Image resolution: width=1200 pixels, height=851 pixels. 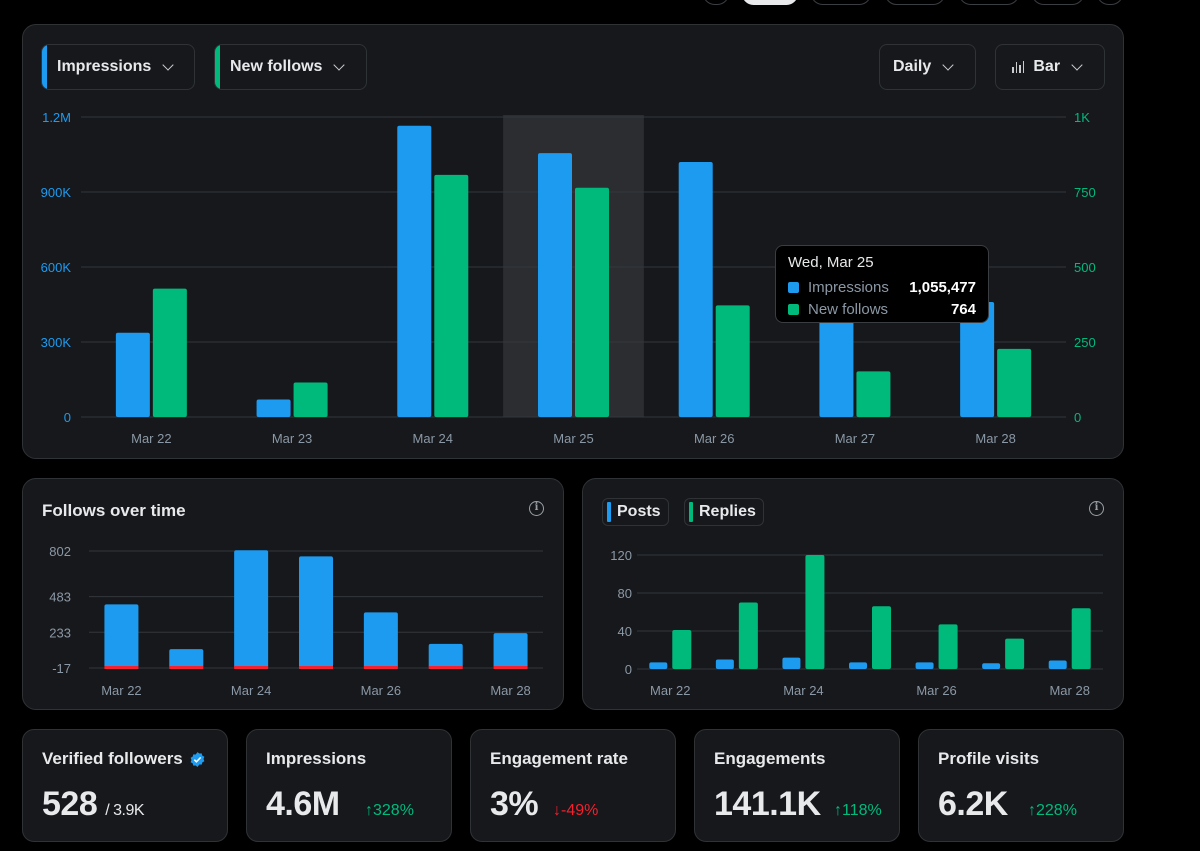 I want to click on stat-delta-value: 328%, so click(x=393, y=810).